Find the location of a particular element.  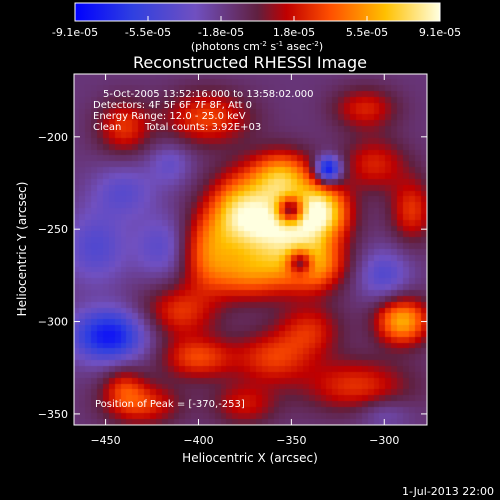

colorbar-tick-label: -9.1e-05 is located at coordinates (75, 32).